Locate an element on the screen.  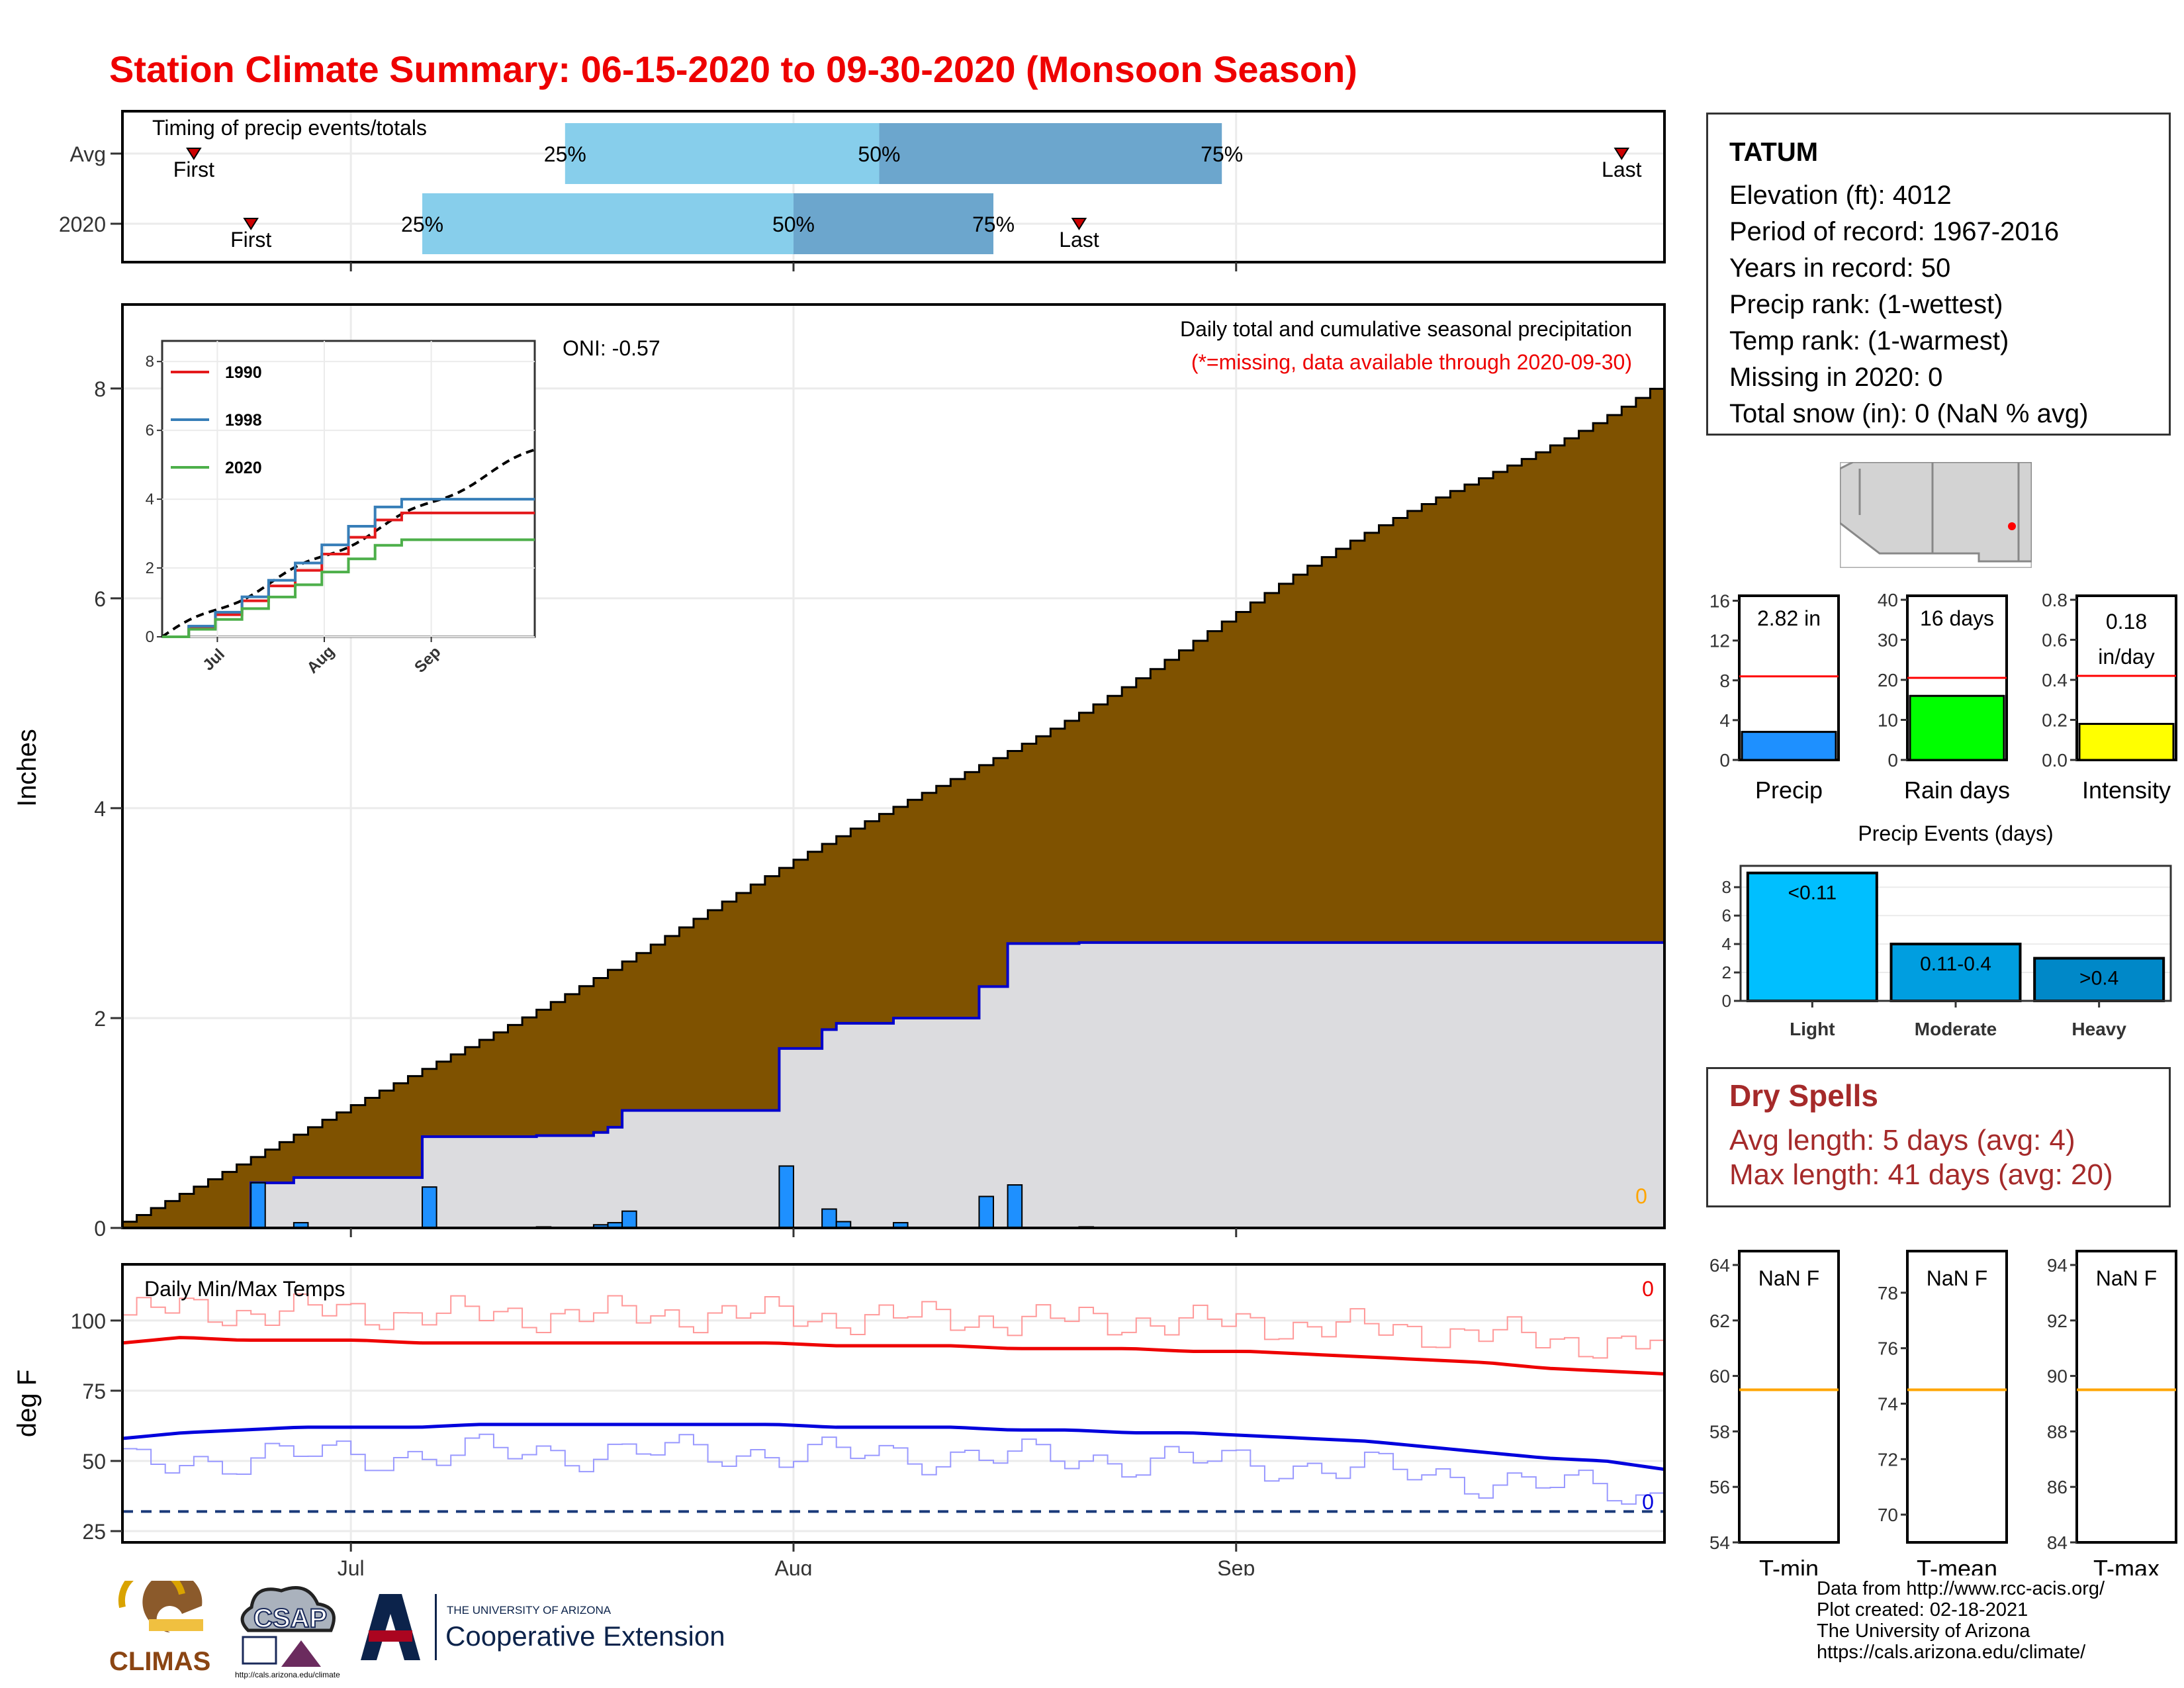
temp-bar-ytick-label: 70 is located at coordinates (1888, 1515).